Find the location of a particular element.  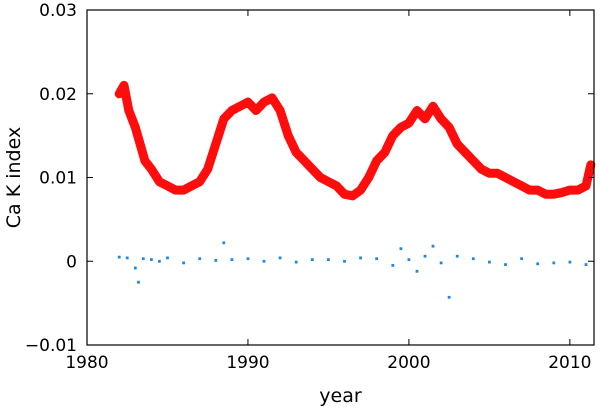

y-tick-label: 0.02 is located at coordinates (58, 95).